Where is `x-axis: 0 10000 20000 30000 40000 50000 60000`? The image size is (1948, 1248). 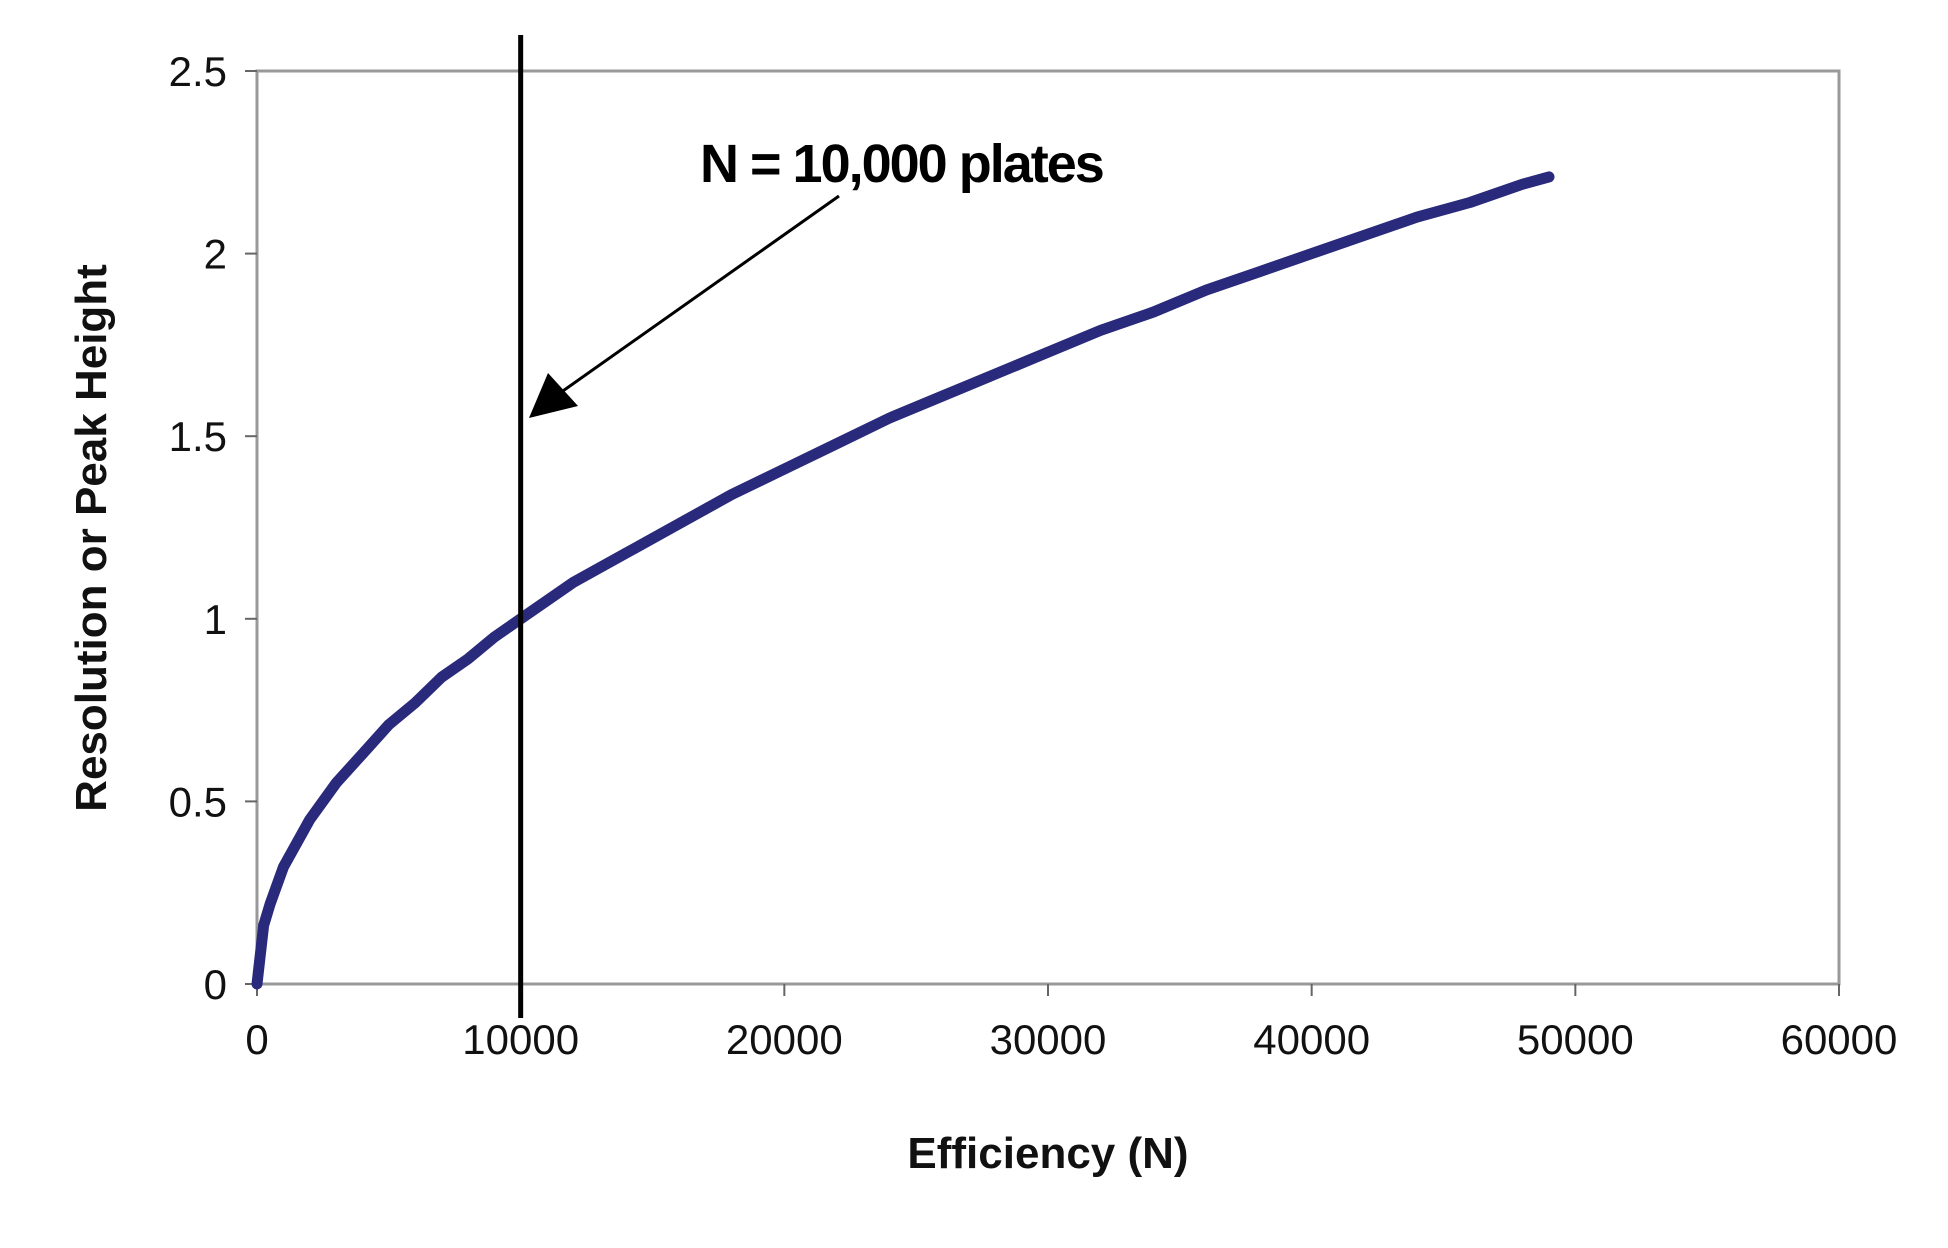 x-axis: 0 10000 20000 30000 40000 50000 60000 is located at coordinates (1071, 1023).